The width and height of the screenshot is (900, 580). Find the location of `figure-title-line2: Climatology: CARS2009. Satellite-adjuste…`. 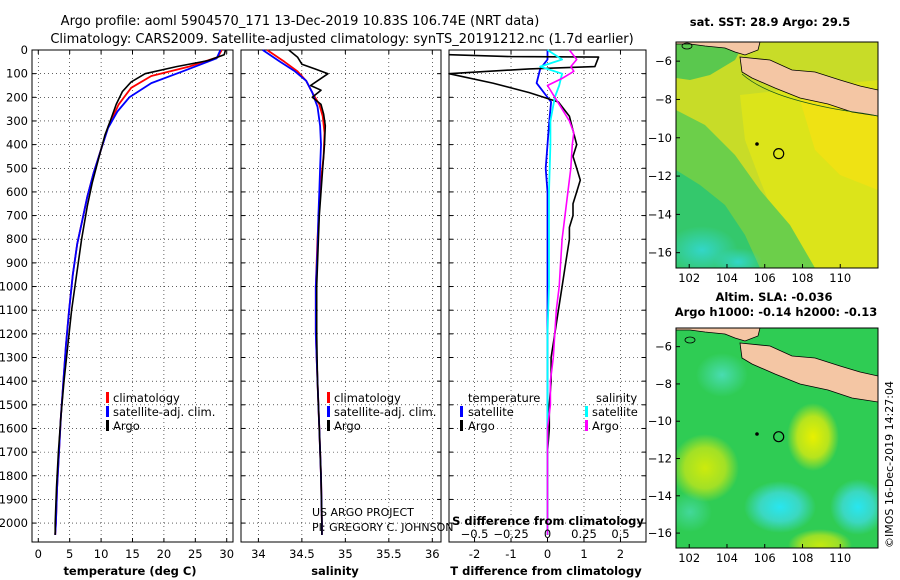

figure-title-line2: Climatology: CARS2009. Satellite-adjuste… is located at coordinates (341, 39).